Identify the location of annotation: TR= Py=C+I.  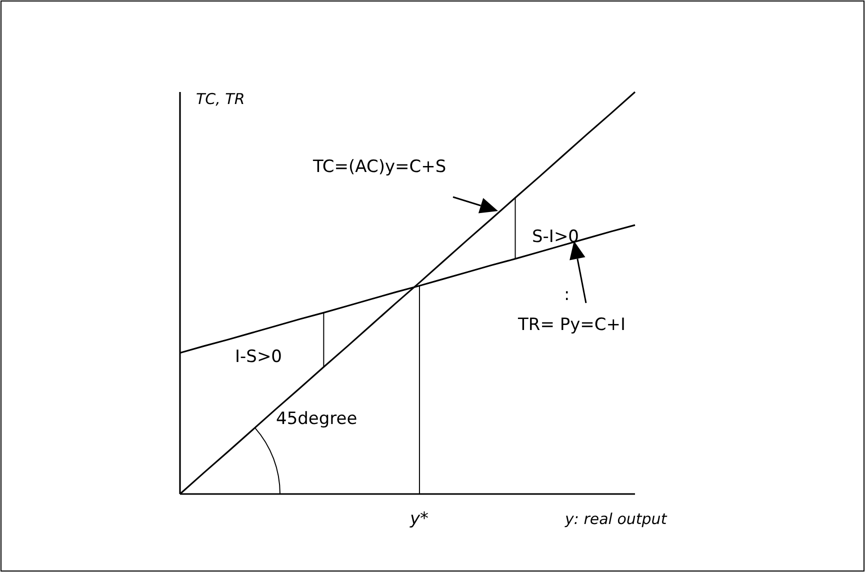
(571, 325).